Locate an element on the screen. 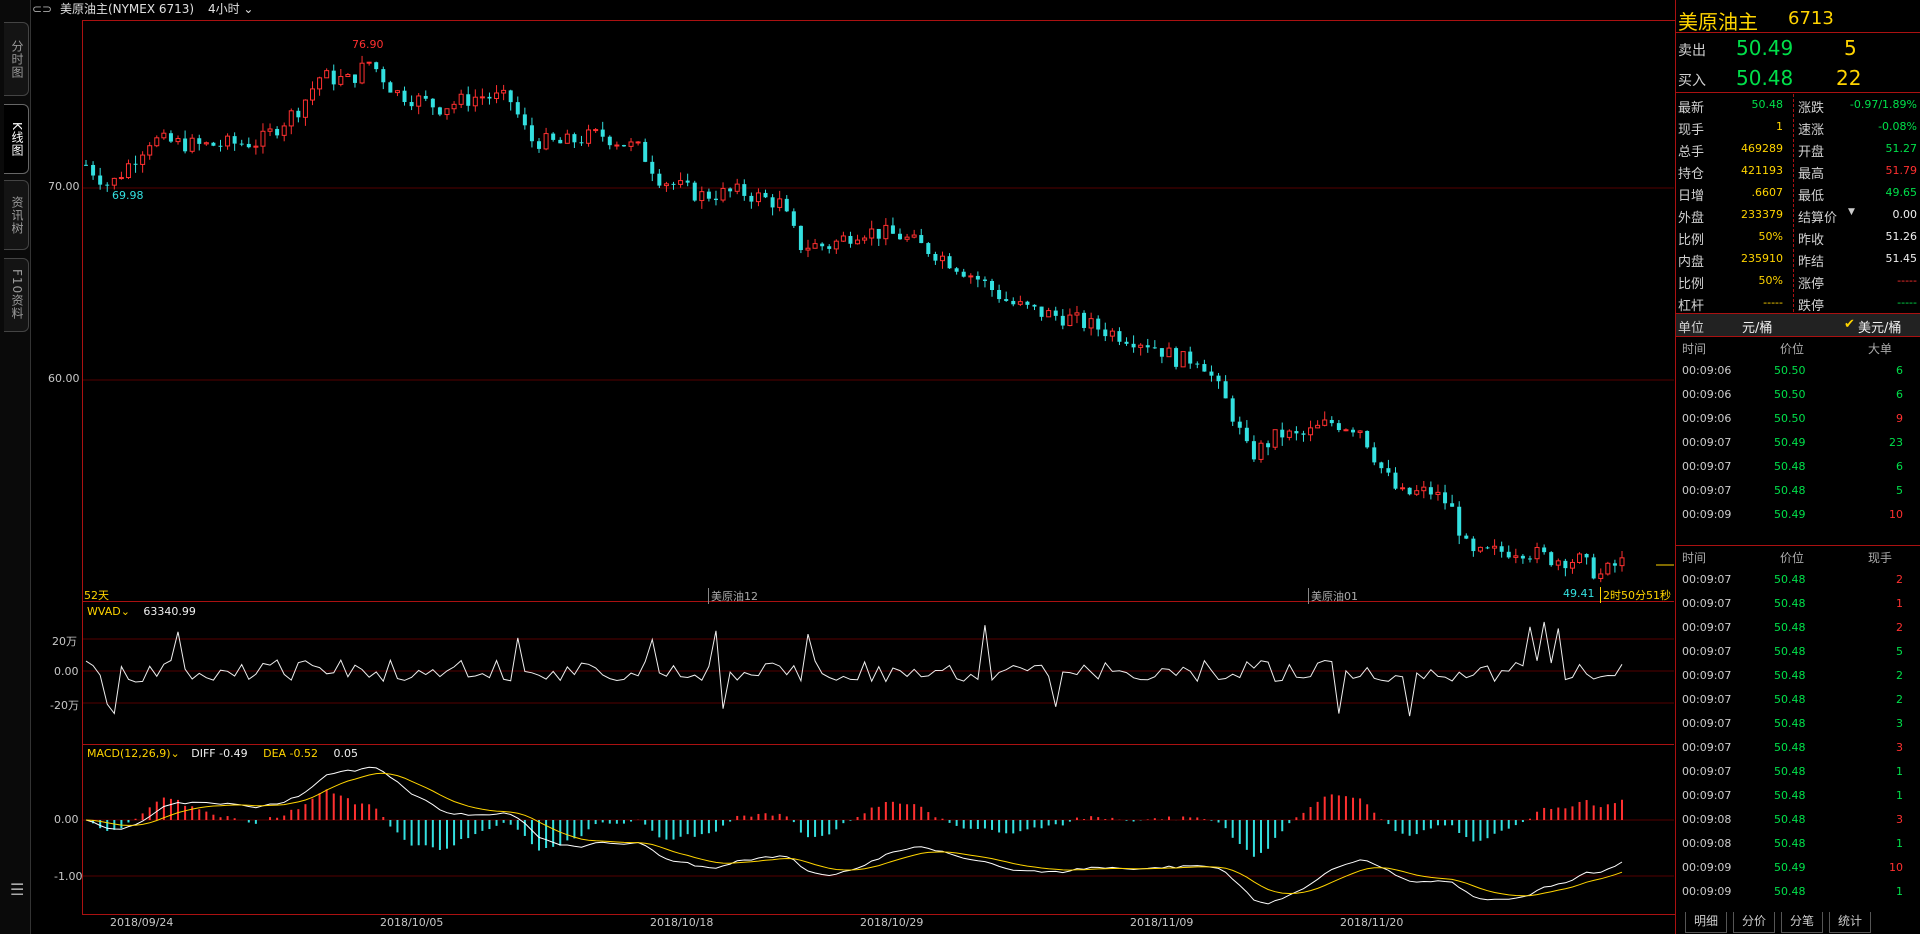 This screenshot has height=934, width=1920. check-icon: ✔ is located at coordinates (1849, 324).